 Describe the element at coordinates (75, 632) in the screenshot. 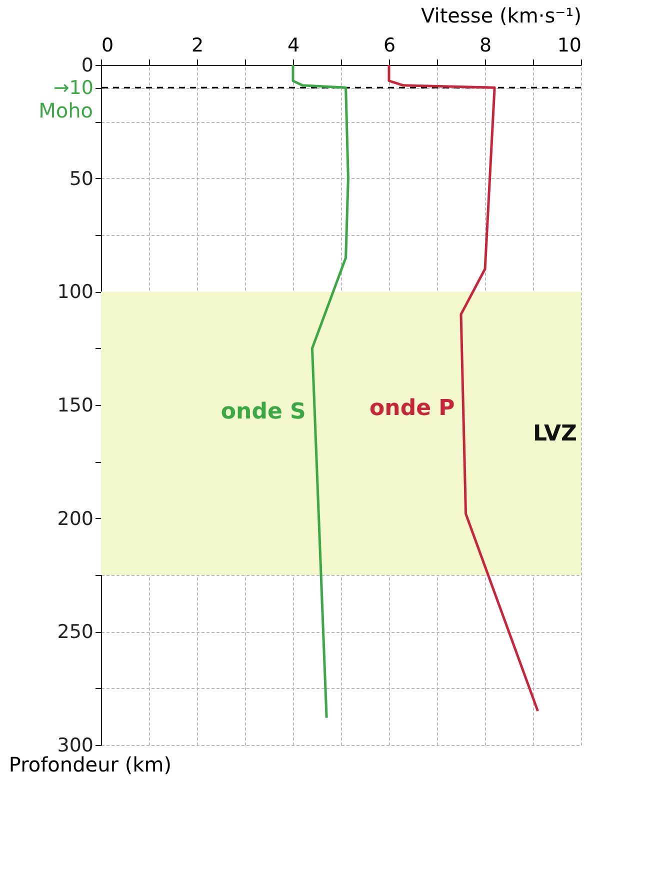

I see `y-tick-label: 250` at that location.